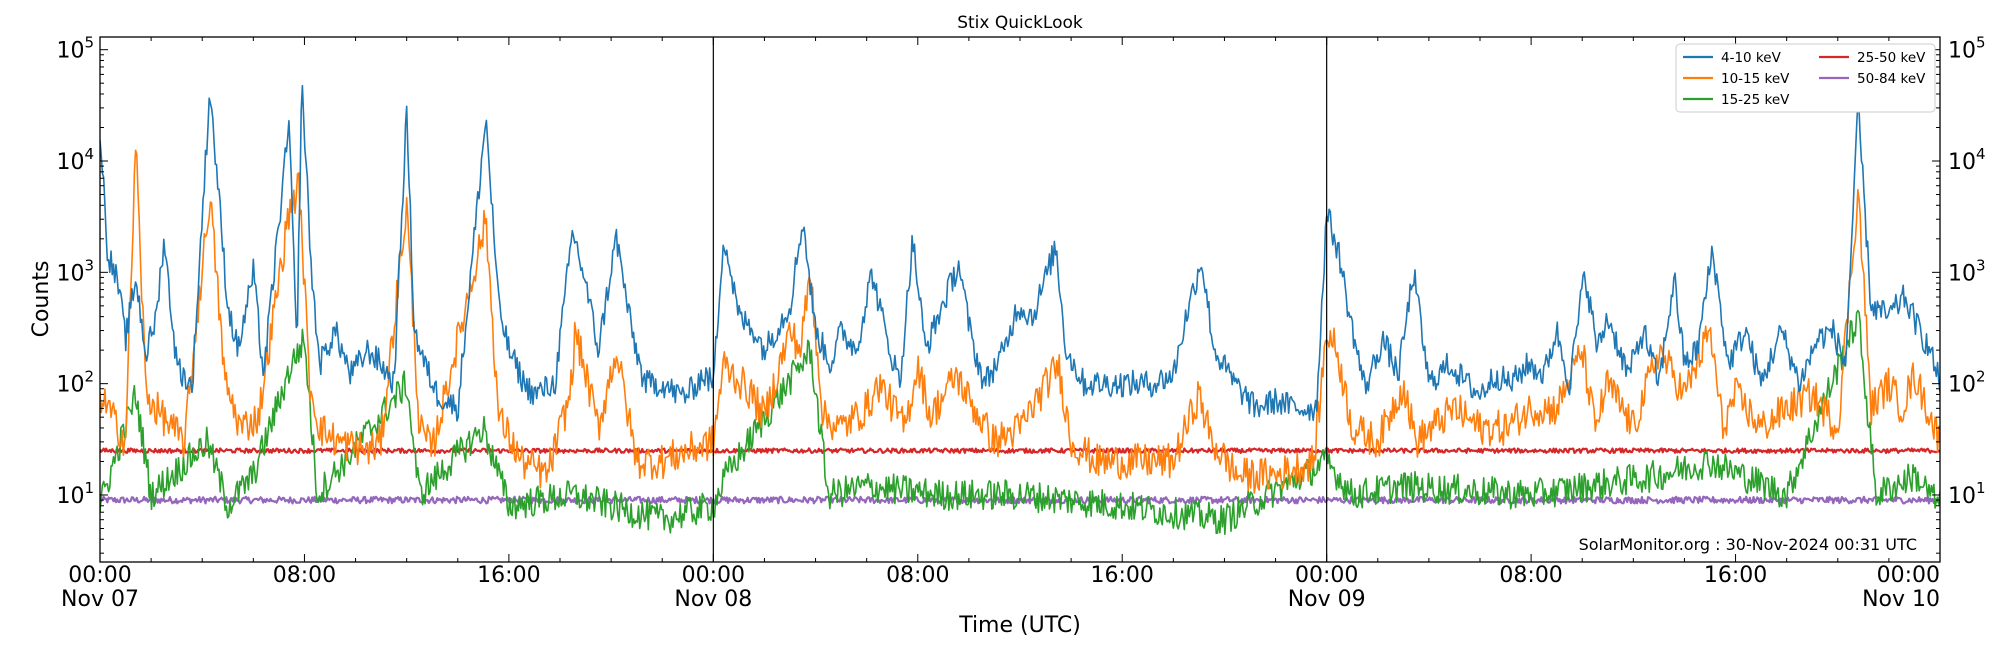  I want to click on y-tick-label-right: 10⁵, so click(1967, 49).